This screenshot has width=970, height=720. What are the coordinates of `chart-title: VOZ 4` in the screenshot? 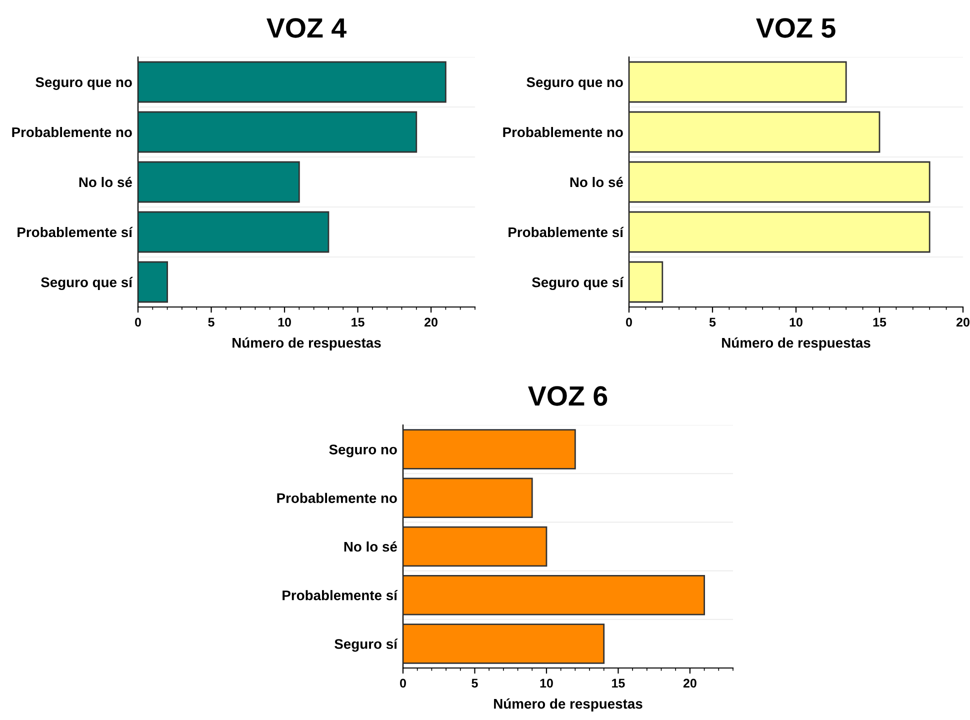 It's located at (306, 28).